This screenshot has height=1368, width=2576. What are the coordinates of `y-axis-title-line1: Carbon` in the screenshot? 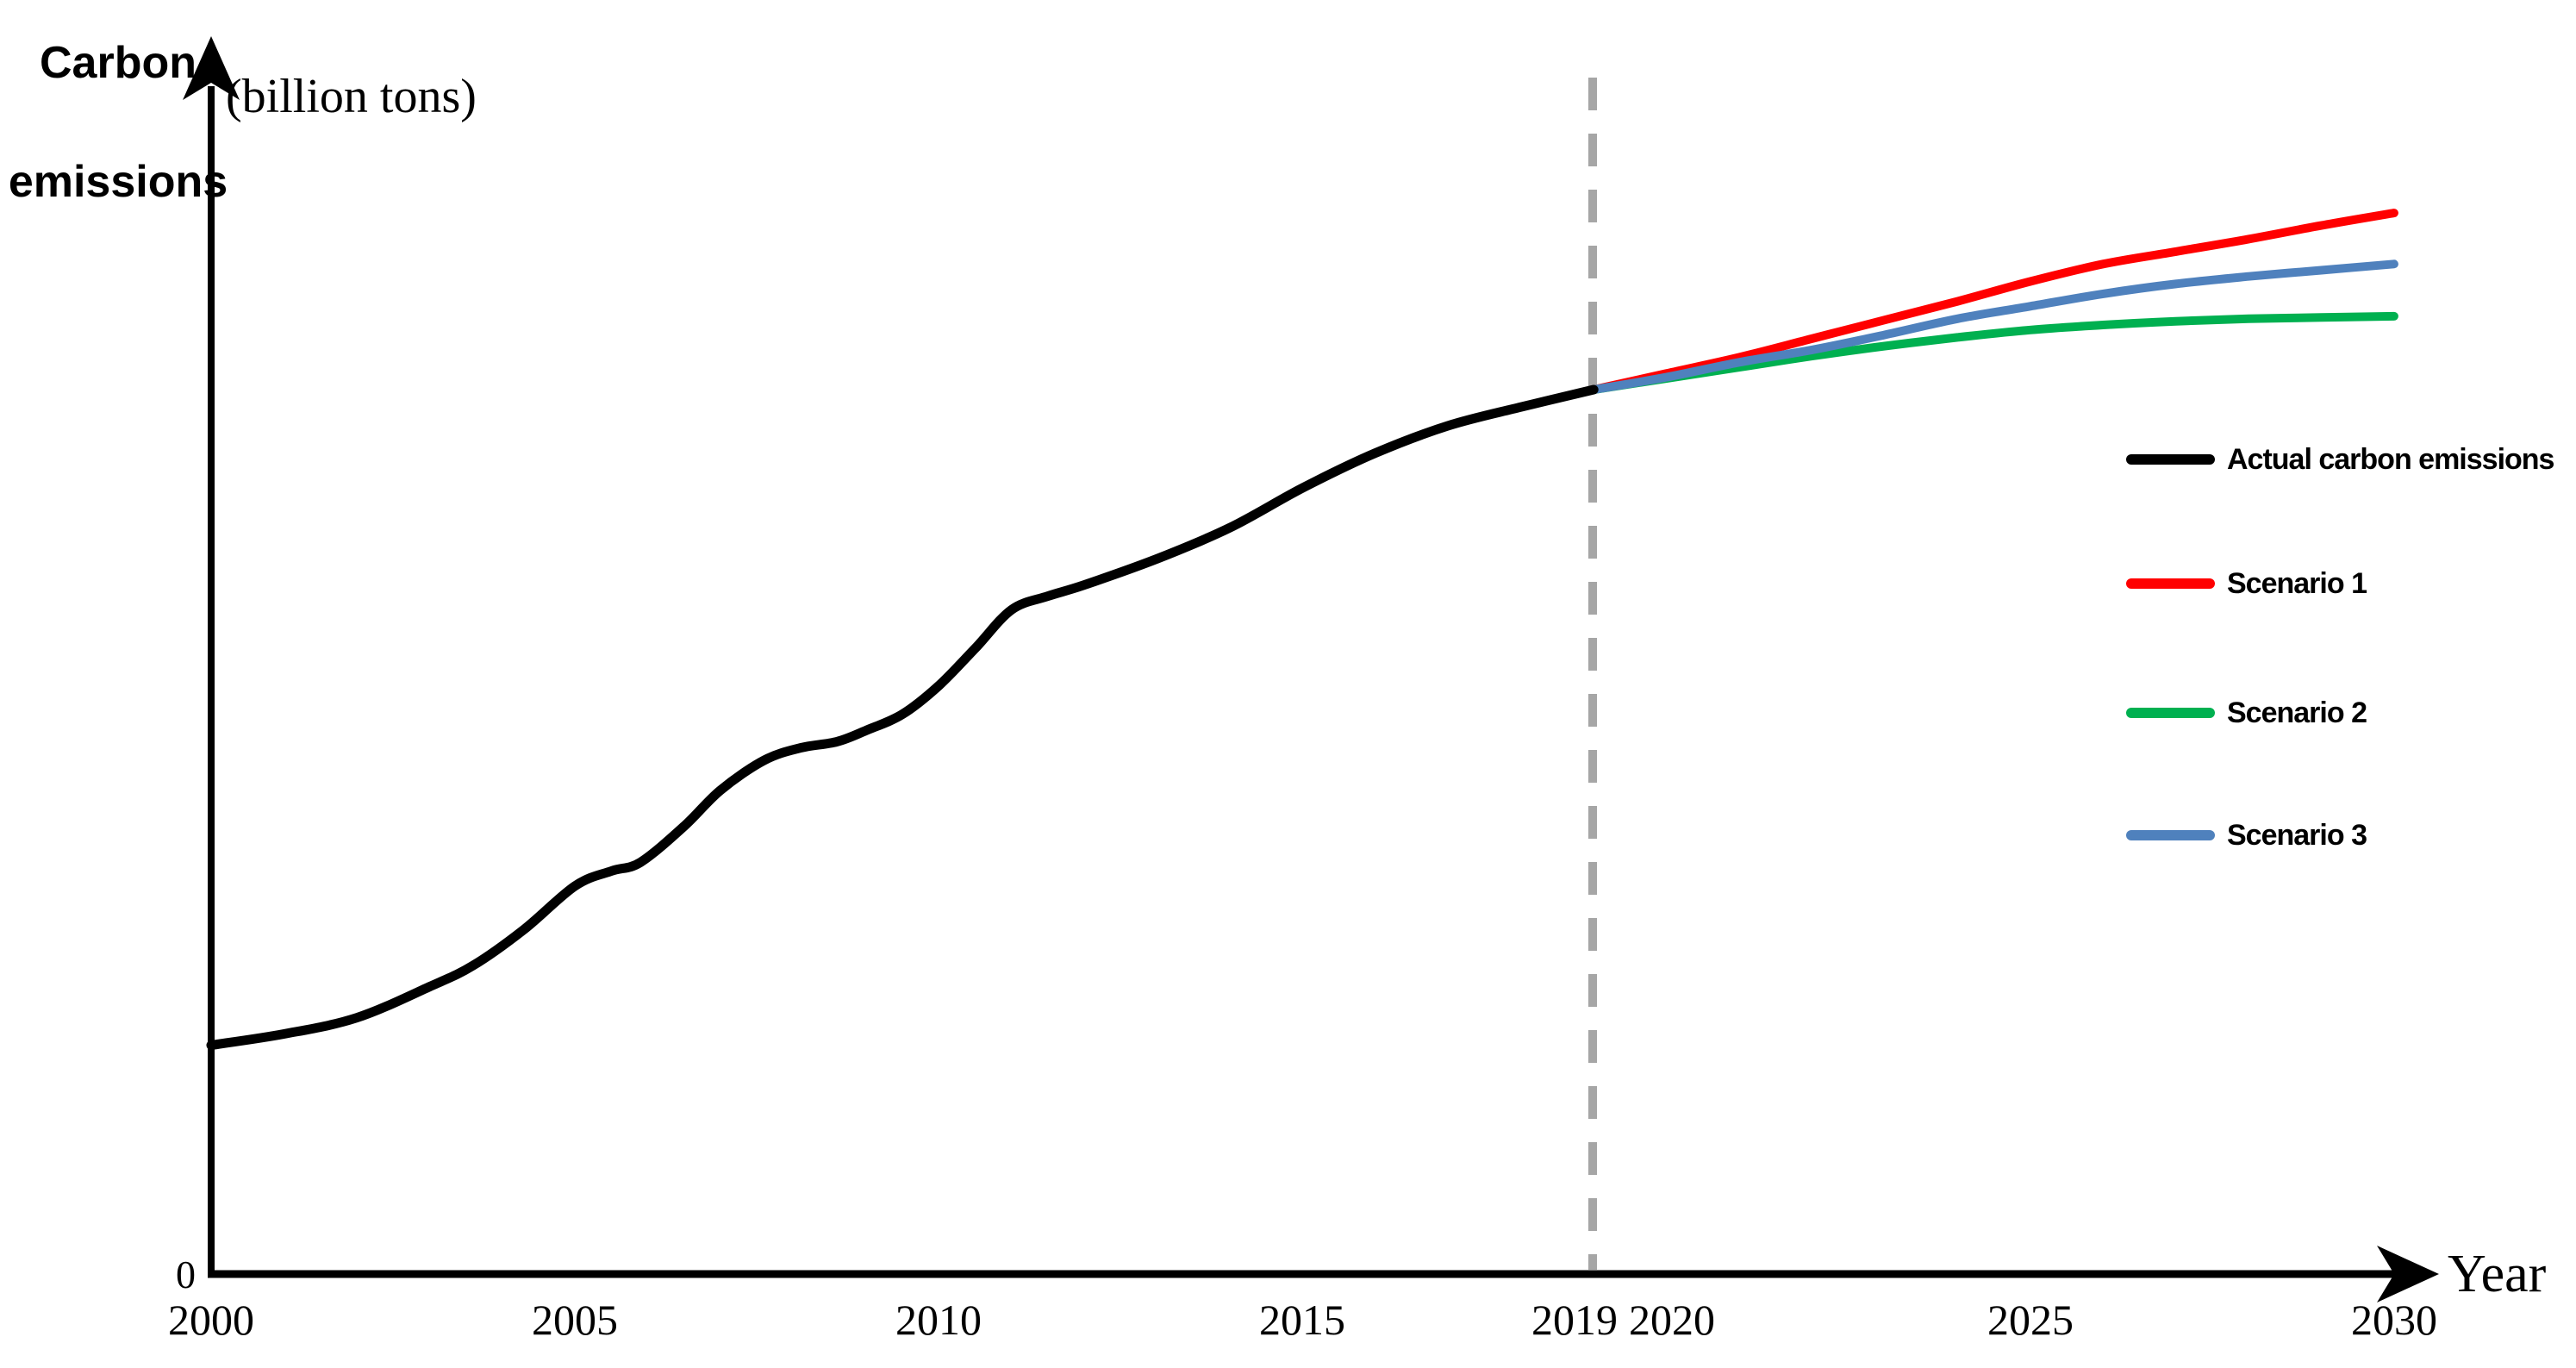 It's located at (118, 63).